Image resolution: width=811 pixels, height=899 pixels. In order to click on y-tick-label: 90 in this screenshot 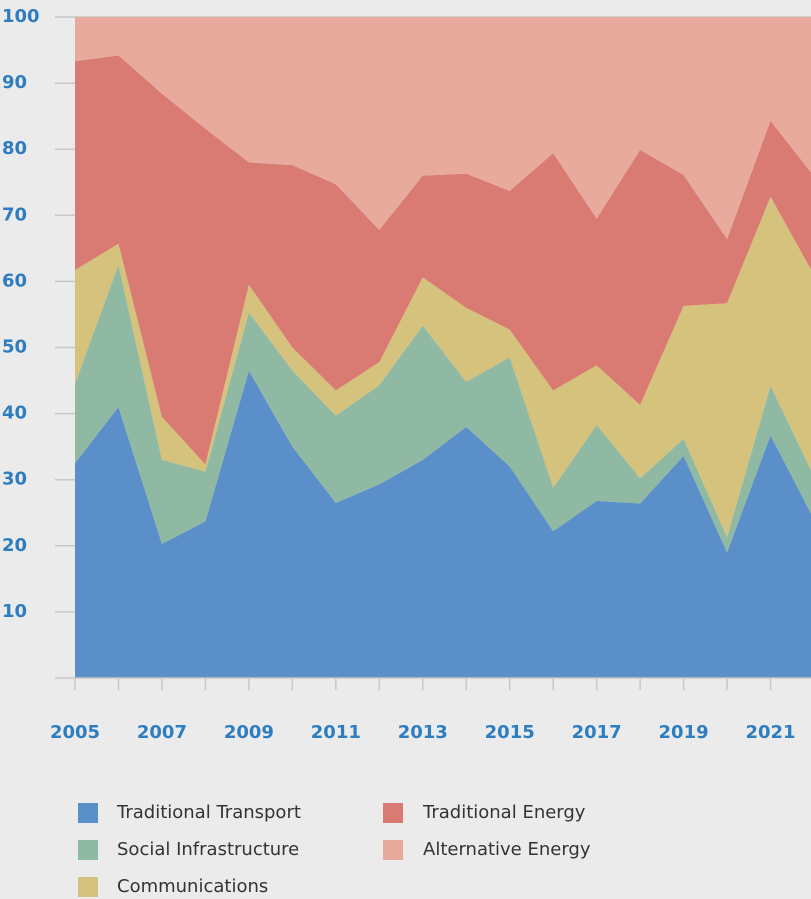, I will do `click(14, 82)`.